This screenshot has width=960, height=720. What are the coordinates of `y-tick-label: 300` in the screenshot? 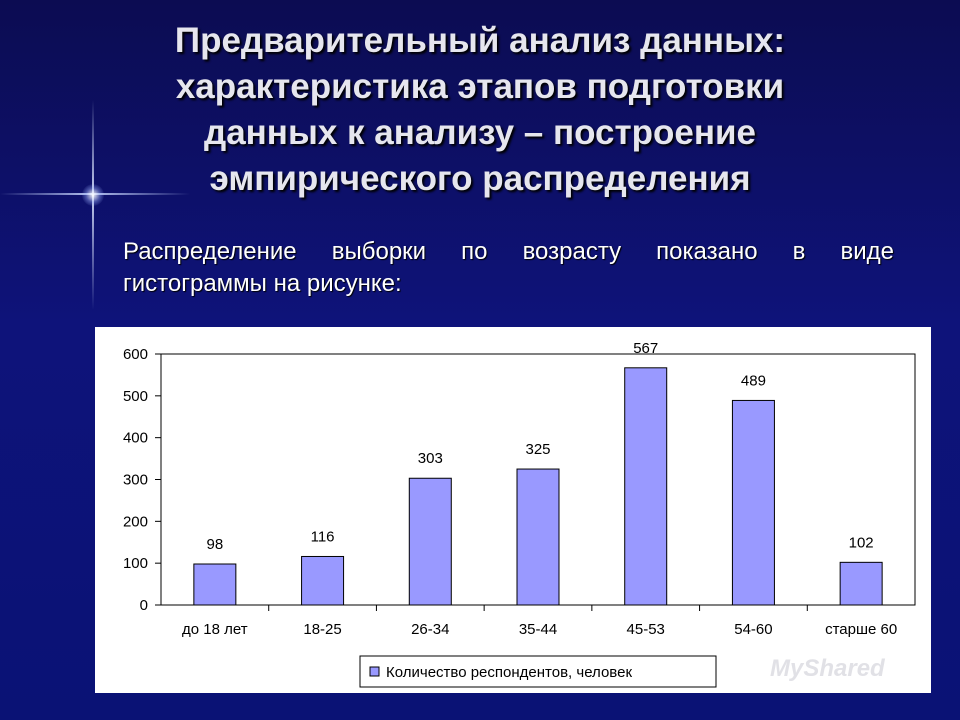 It's located at (135, 480).